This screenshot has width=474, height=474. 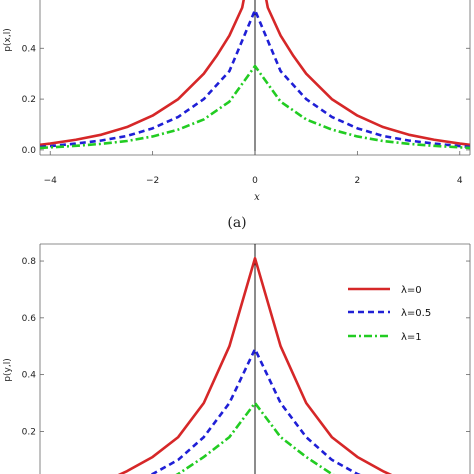 What do you see at coordinates (257, 197) in the screenshot?
I see `panel-a-x-axis-label: x` at bounding box center [257, 197].